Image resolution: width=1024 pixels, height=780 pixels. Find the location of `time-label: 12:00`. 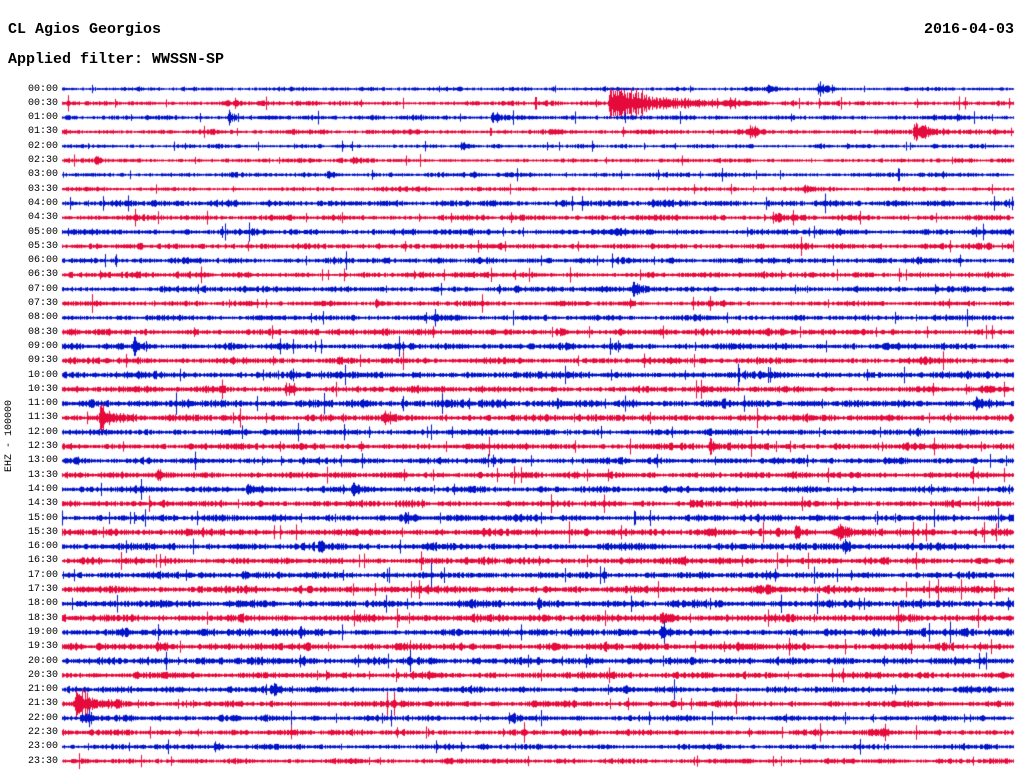

time-label: 12:00 is located at coordinates (42, 432).